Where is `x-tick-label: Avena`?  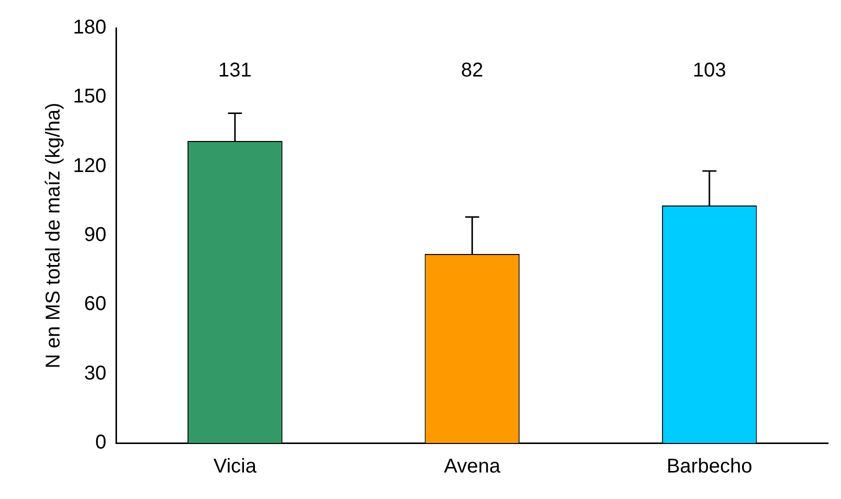
x-tick-label: Avena is located at coordinates (473, 467).